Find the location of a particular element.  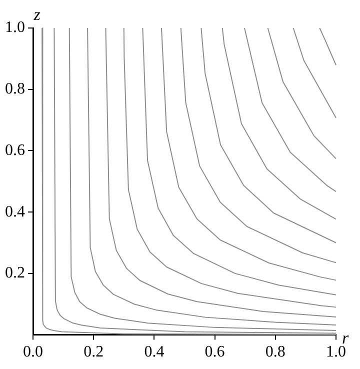

x-tick-label: 0.6 is located at coordinates (214, 352).